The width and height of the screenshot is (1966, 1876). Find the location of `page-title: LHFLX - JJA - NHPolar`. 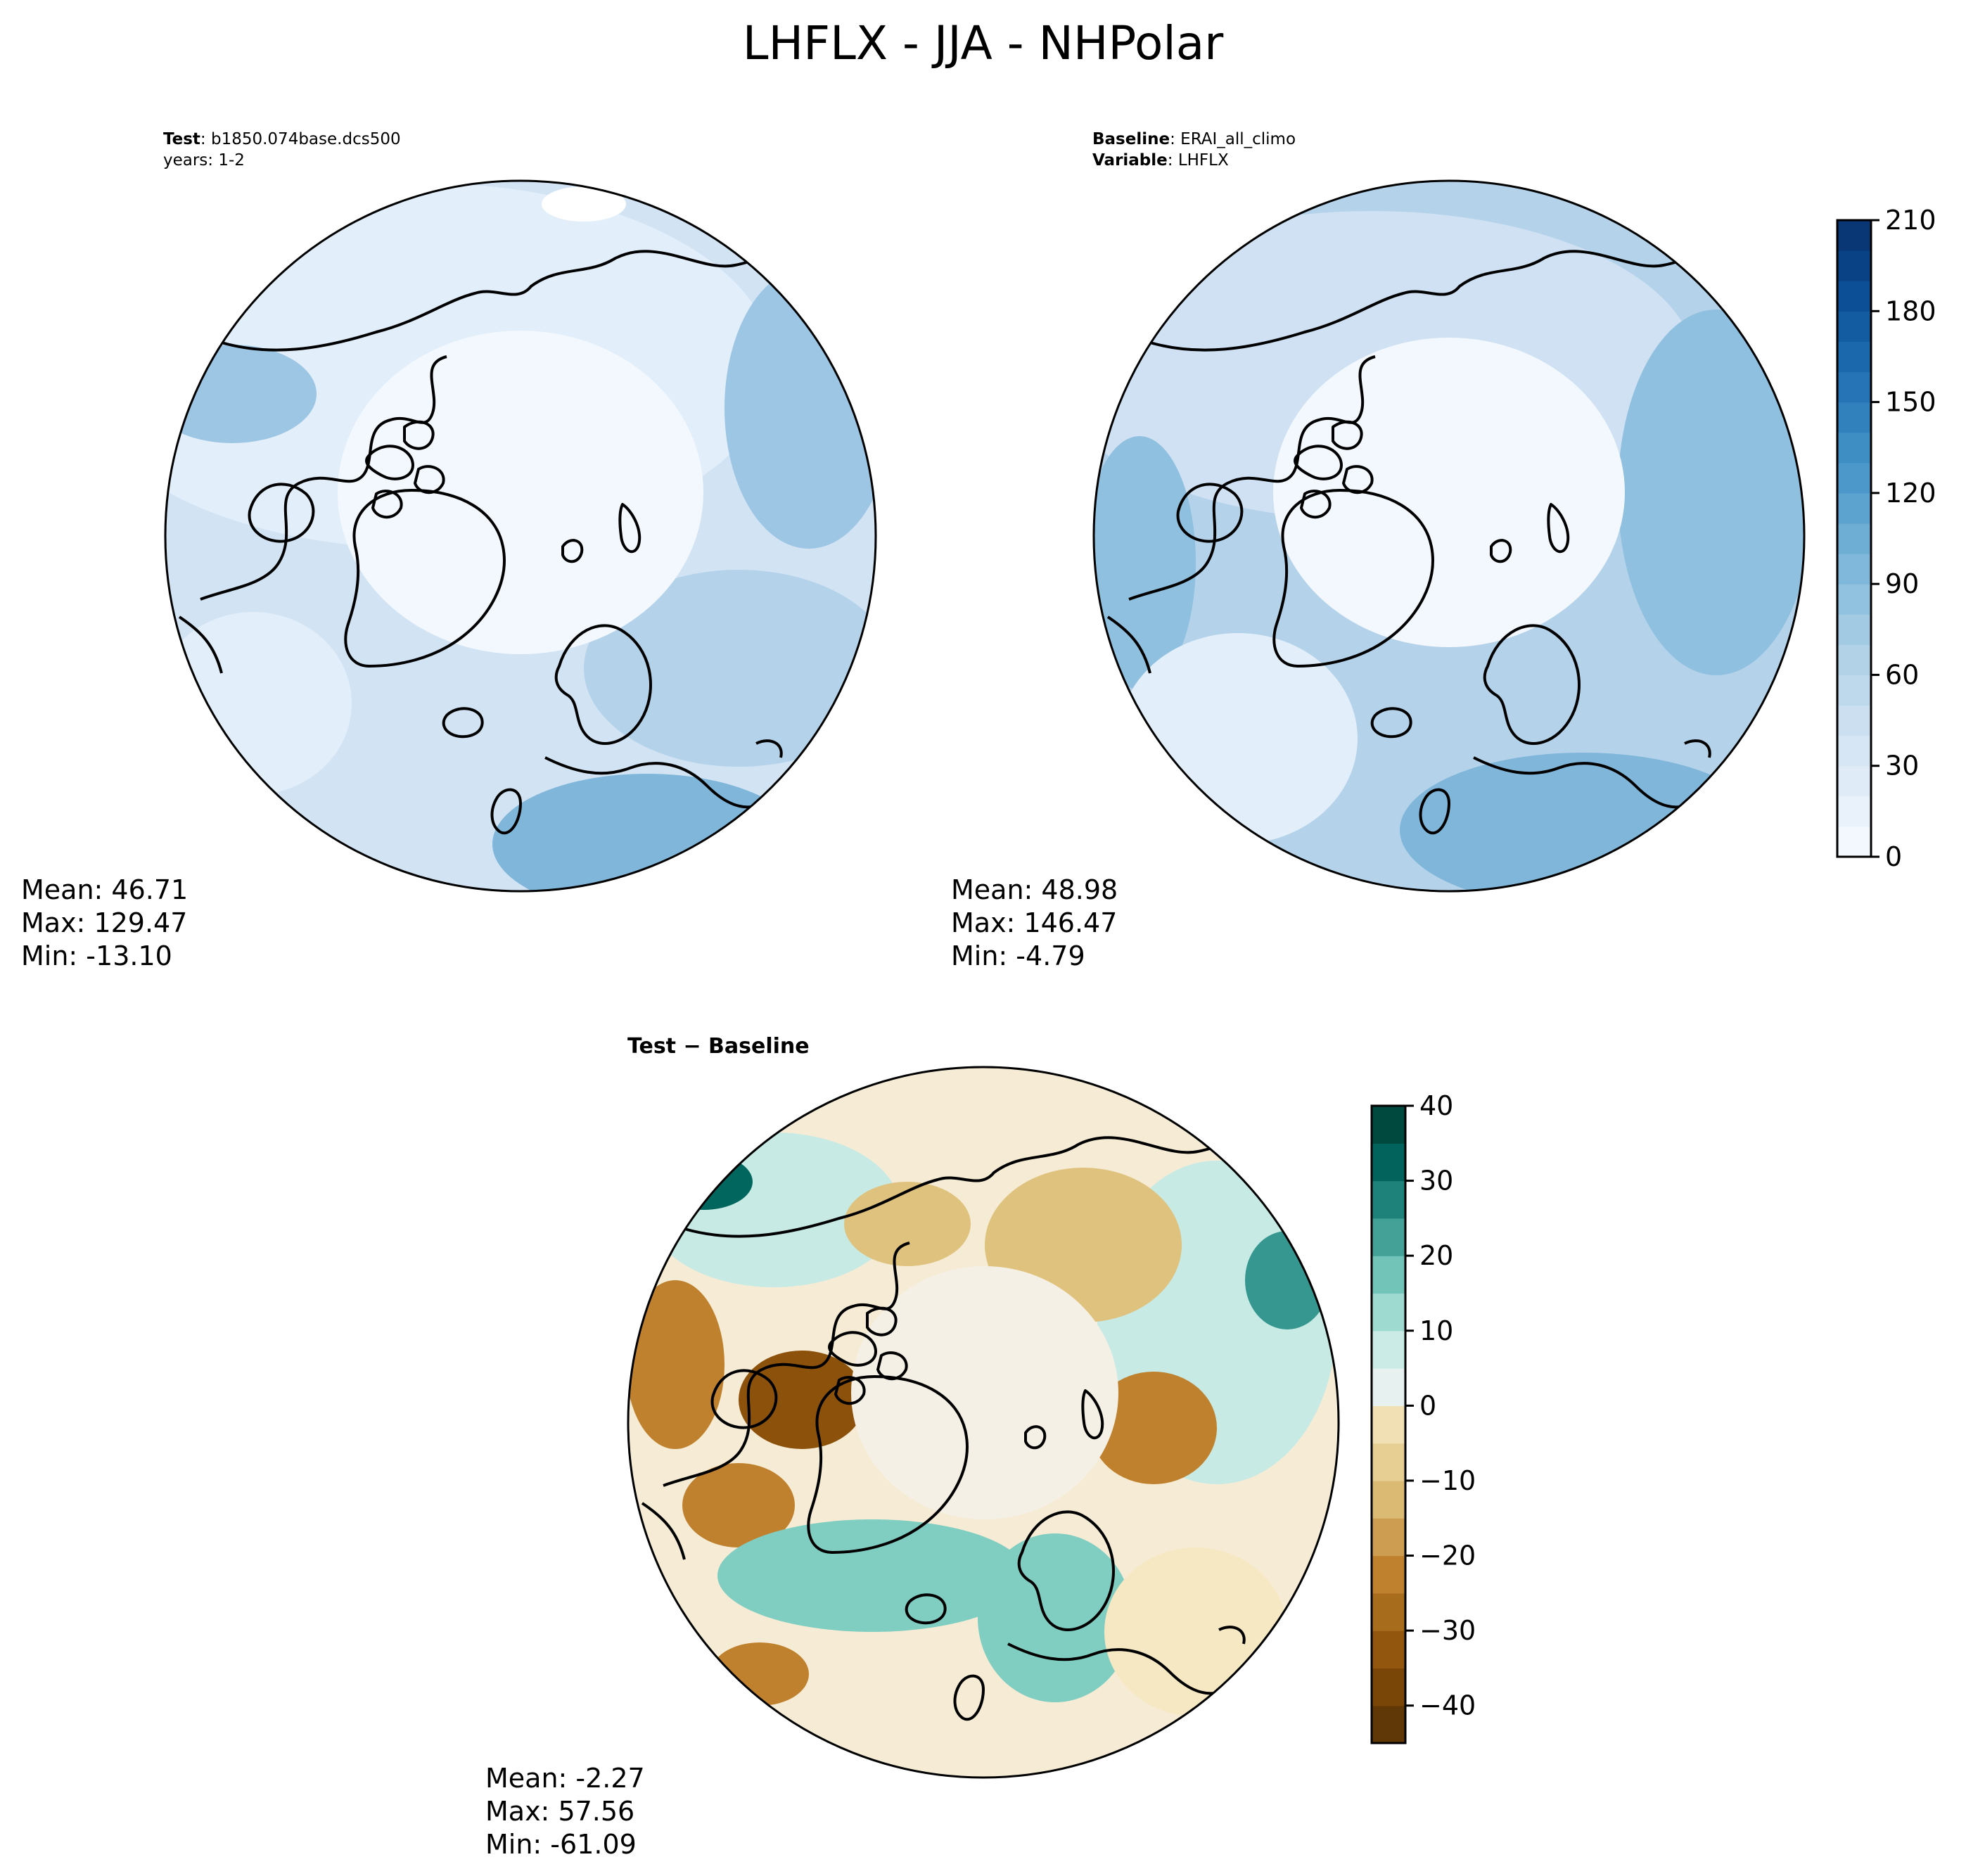

page-title: LHFLX - JJA - NHPolar is located at coordinates (983, 43).